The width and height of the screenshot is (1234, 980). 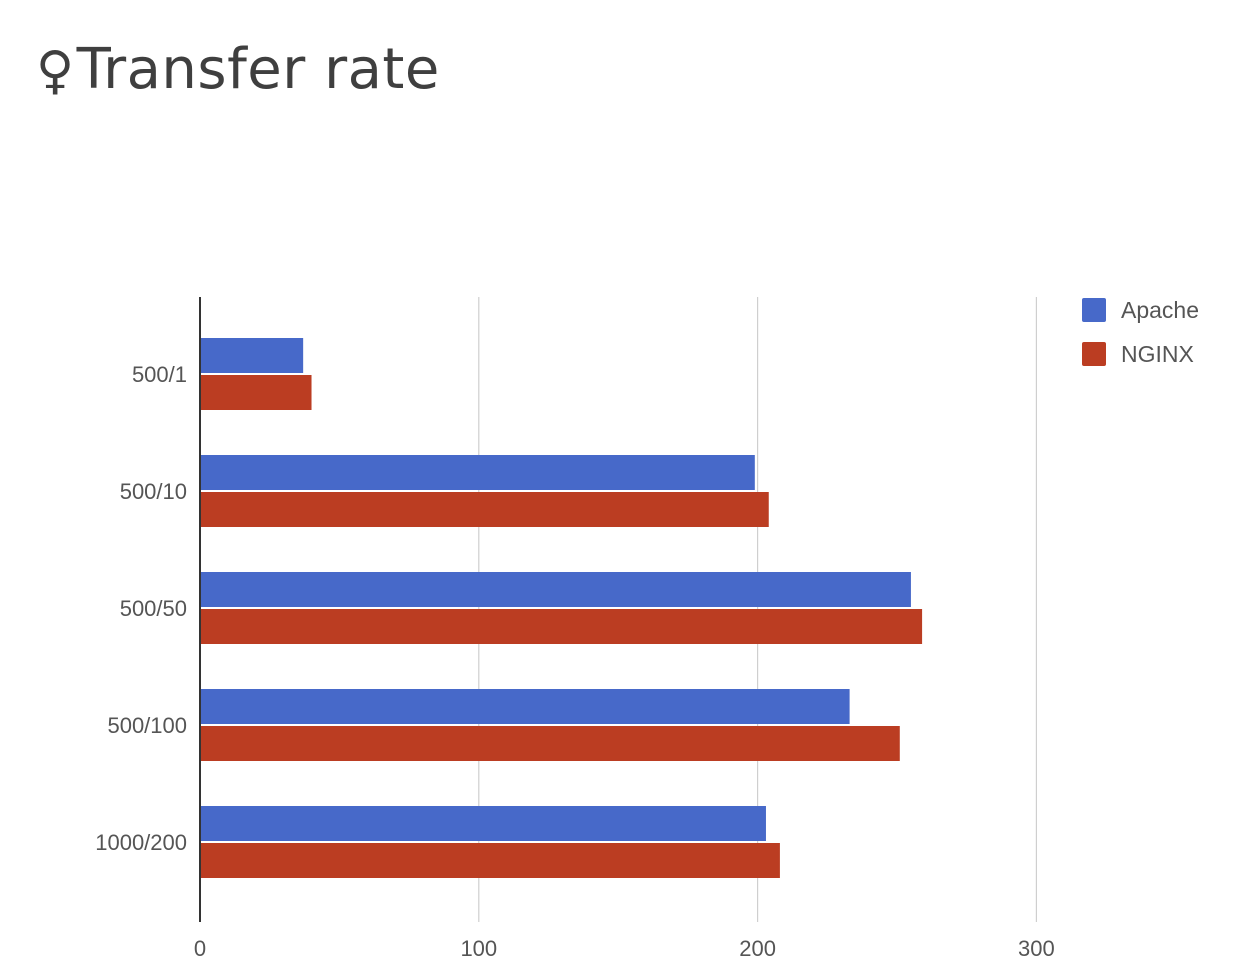 What do you see at coordinates (1157, 354) in the screenshot?
I see `legend-label-nginx: NGINX` at bounding box center [1157, 354].